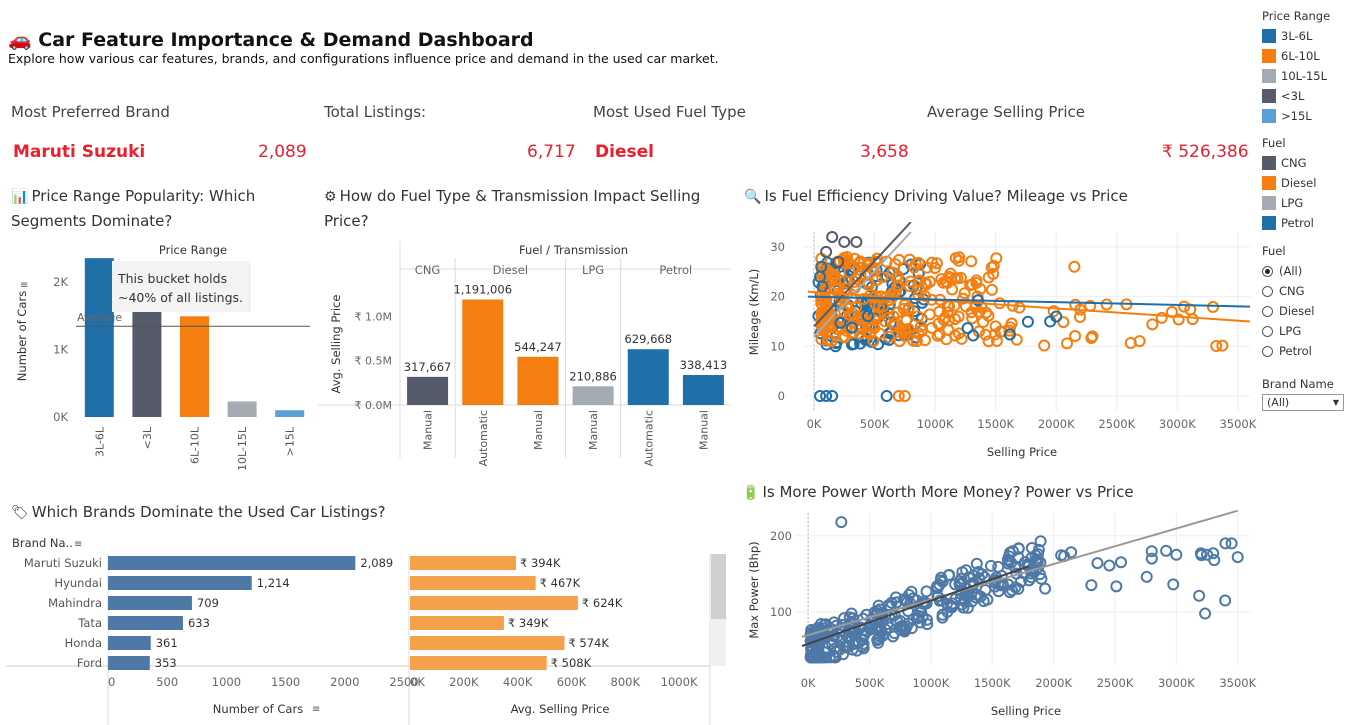  I want to click on bar-chart-icon: 📊, so click(20, 197).